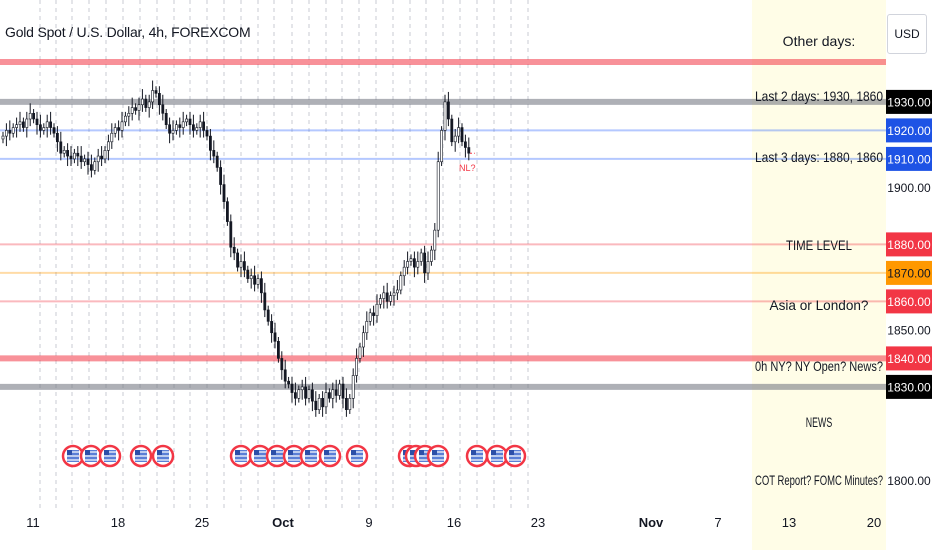  Describe the element at coordinates (909, 302) in the screenshot. I see `price-tag-label: 1860.00` at that location.